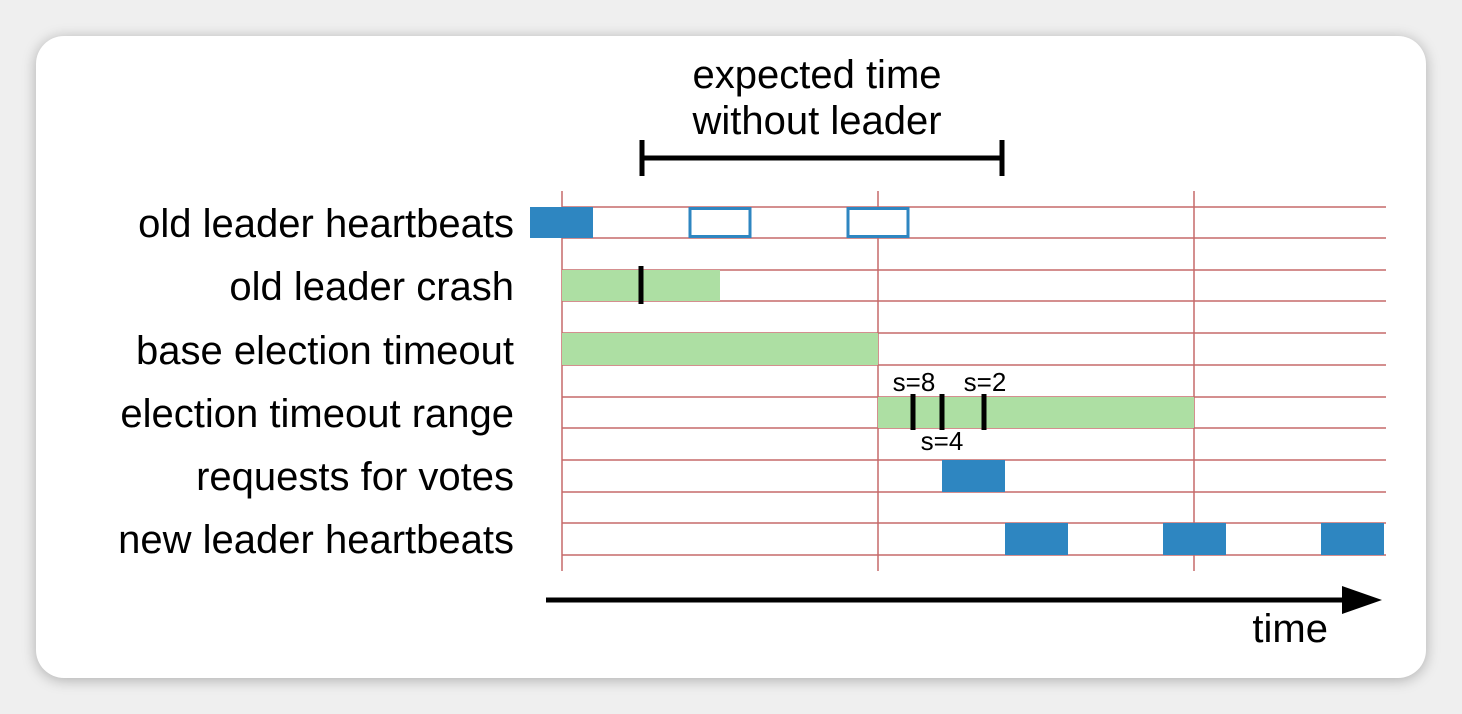 The width and height of the screenshot is (1462, 714). I want to click on timeout-range-bar, so click(1036, 412).